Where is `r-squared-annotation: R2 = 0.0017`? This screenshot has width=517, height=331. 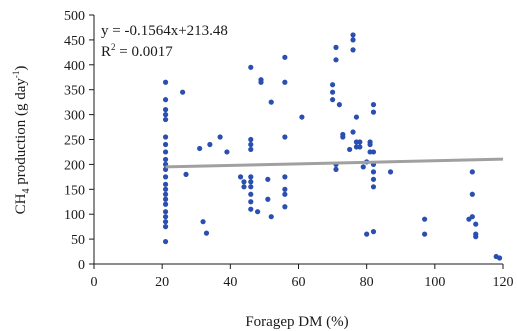 r-squared-annotation: R2 = 0.0017 is located at coordinates (137, 51).